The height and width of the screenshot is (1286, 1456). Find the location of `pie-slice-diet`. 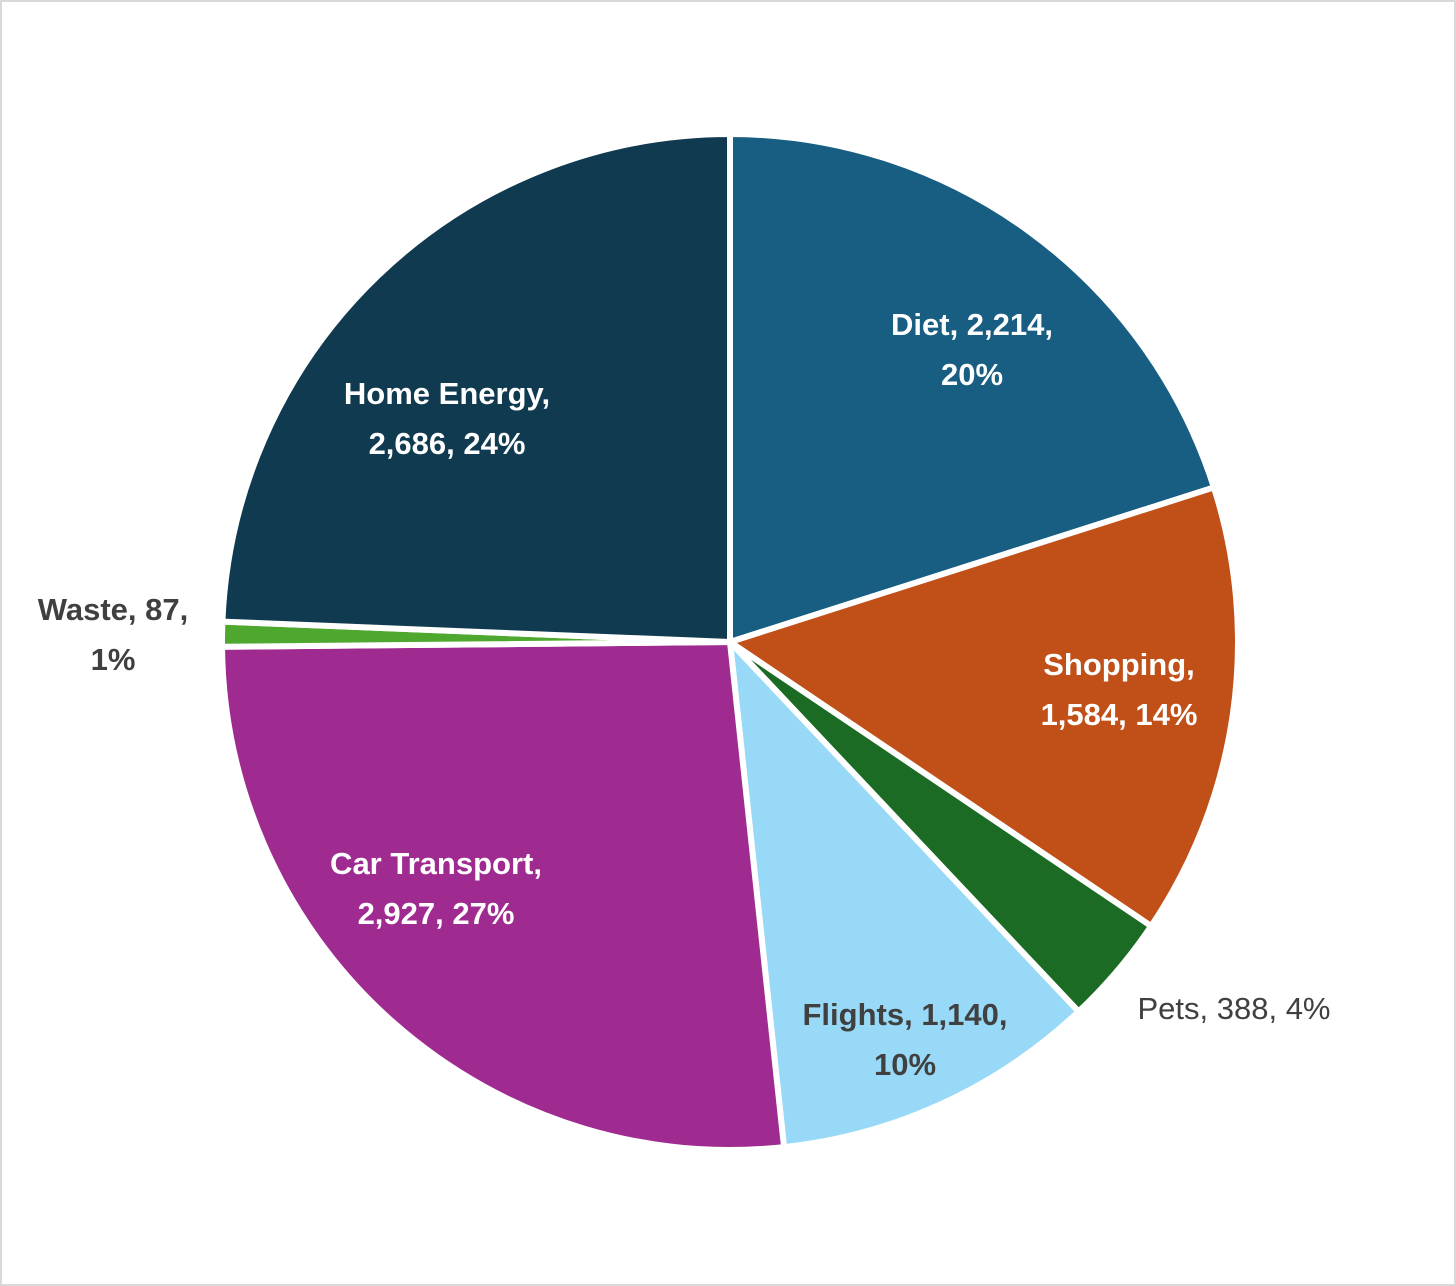

pie-slice-diet is located at coordinates (972, 388).